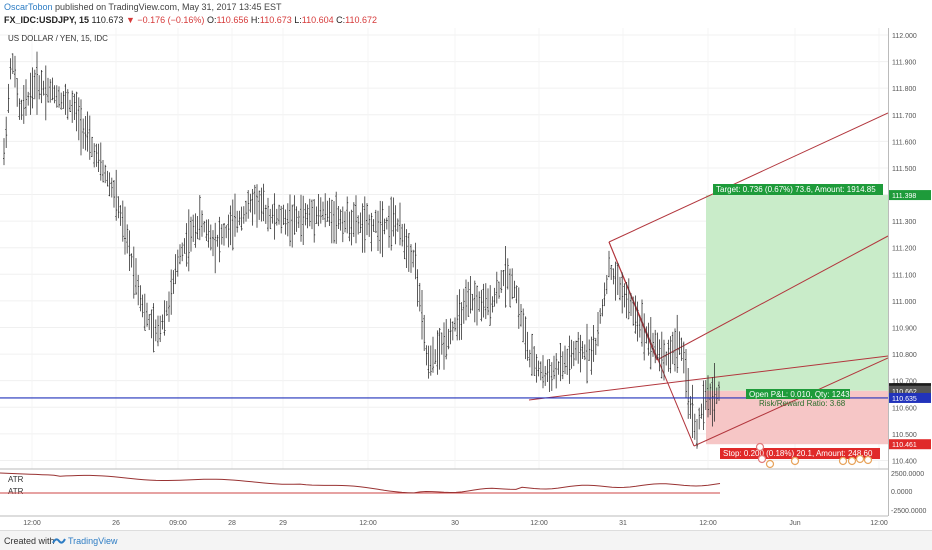 This screenshot has width=932, height=550. What do you see at coordinates (28, 7) in the screenshot?
I see `author-link: OscarTobon` at bounding box center [28, 7].